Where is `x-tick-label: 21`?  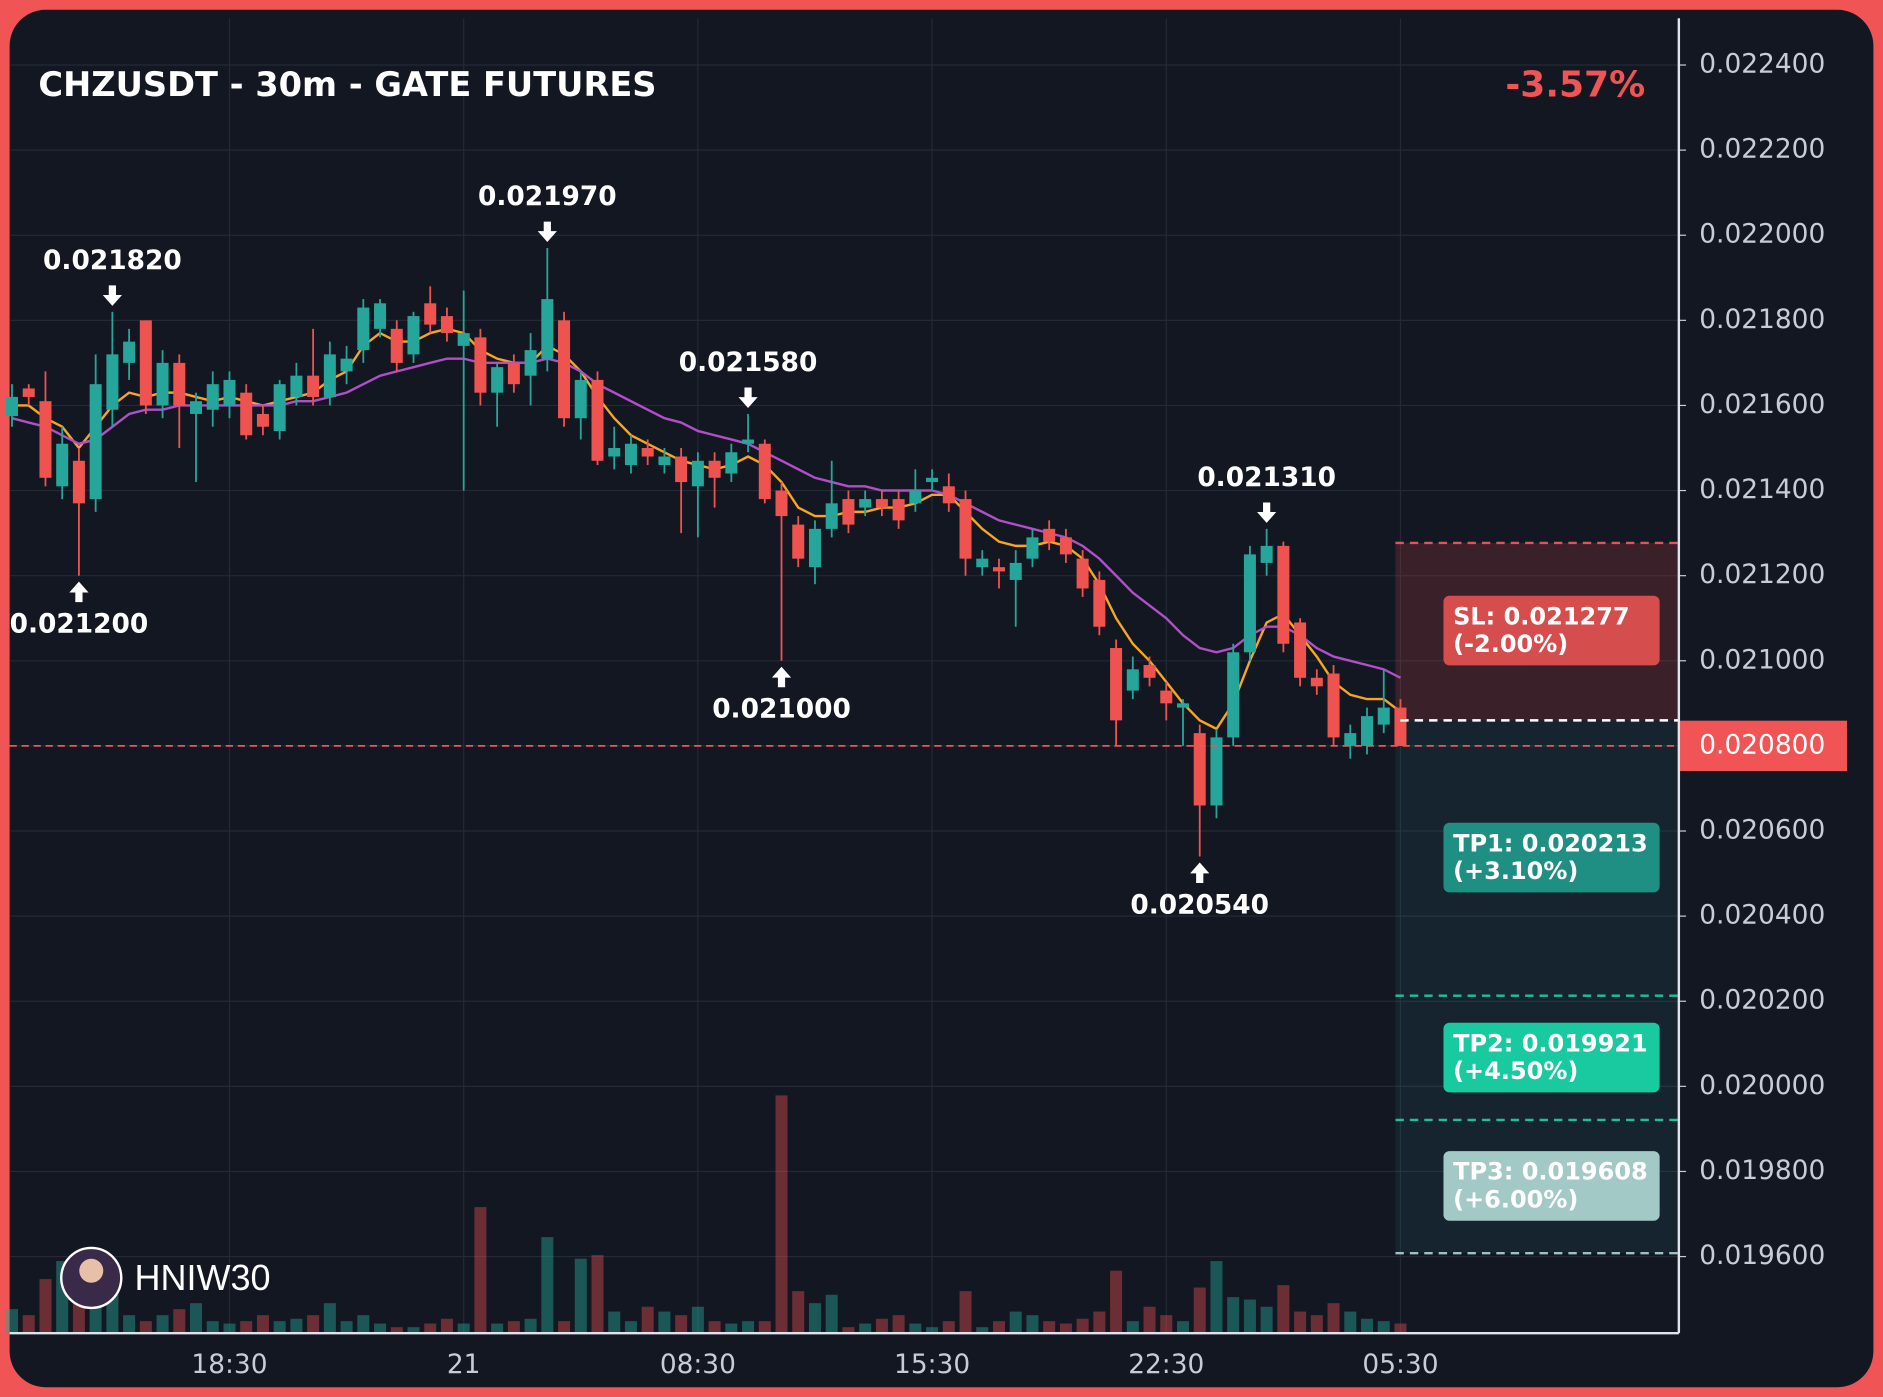
x-tick-label: 21 is located at coordinates (464, 1364).